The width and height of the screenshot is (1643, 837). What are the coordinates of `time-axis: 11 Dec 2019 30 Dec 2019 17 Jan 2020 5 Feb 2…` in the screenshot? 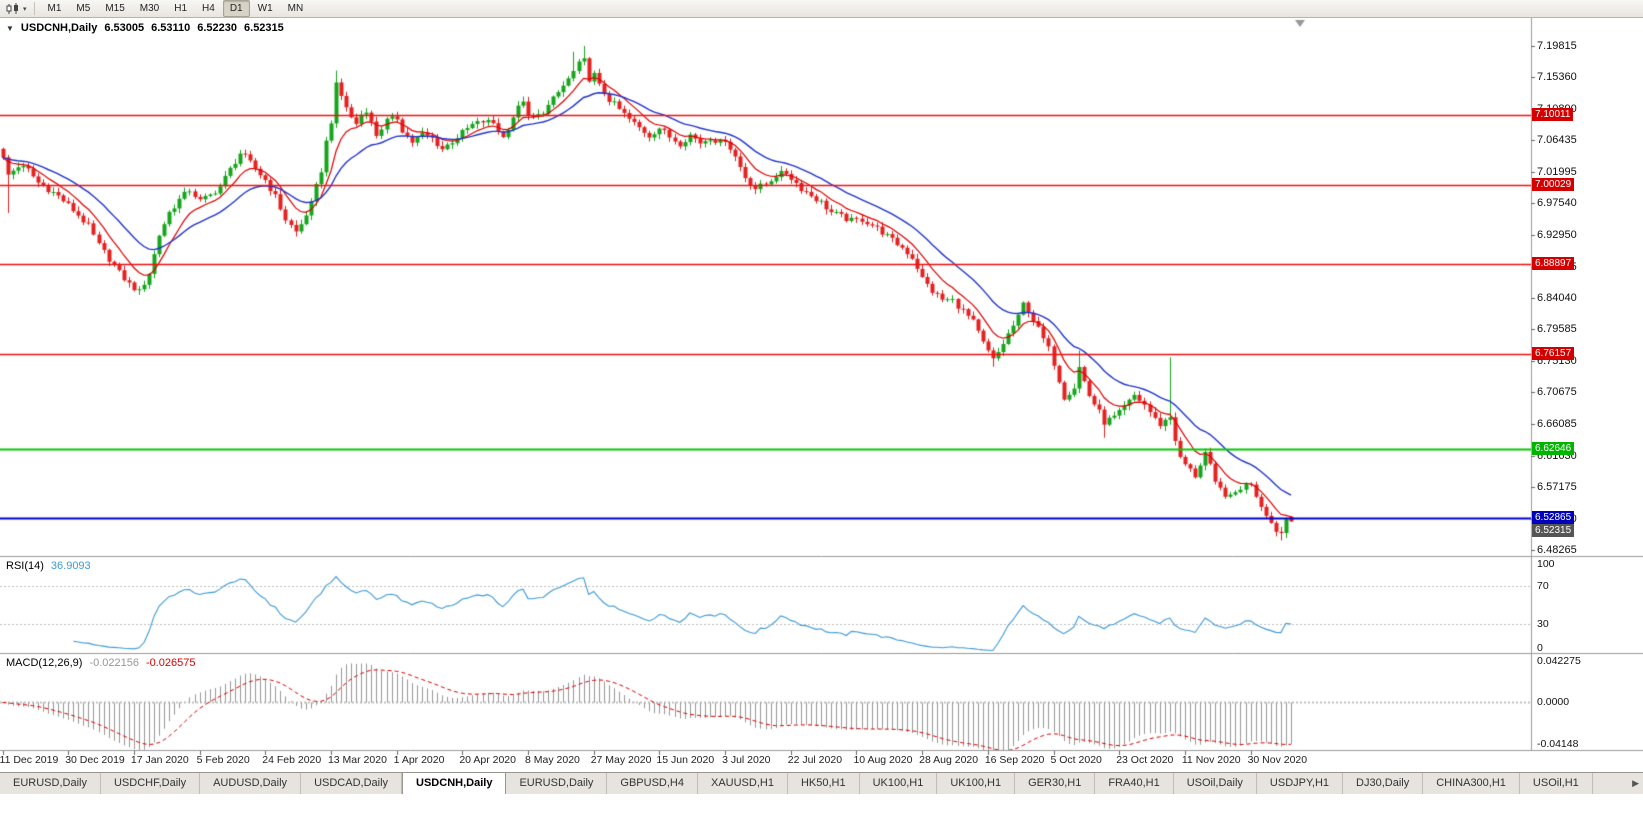 It's located at (765, 761).